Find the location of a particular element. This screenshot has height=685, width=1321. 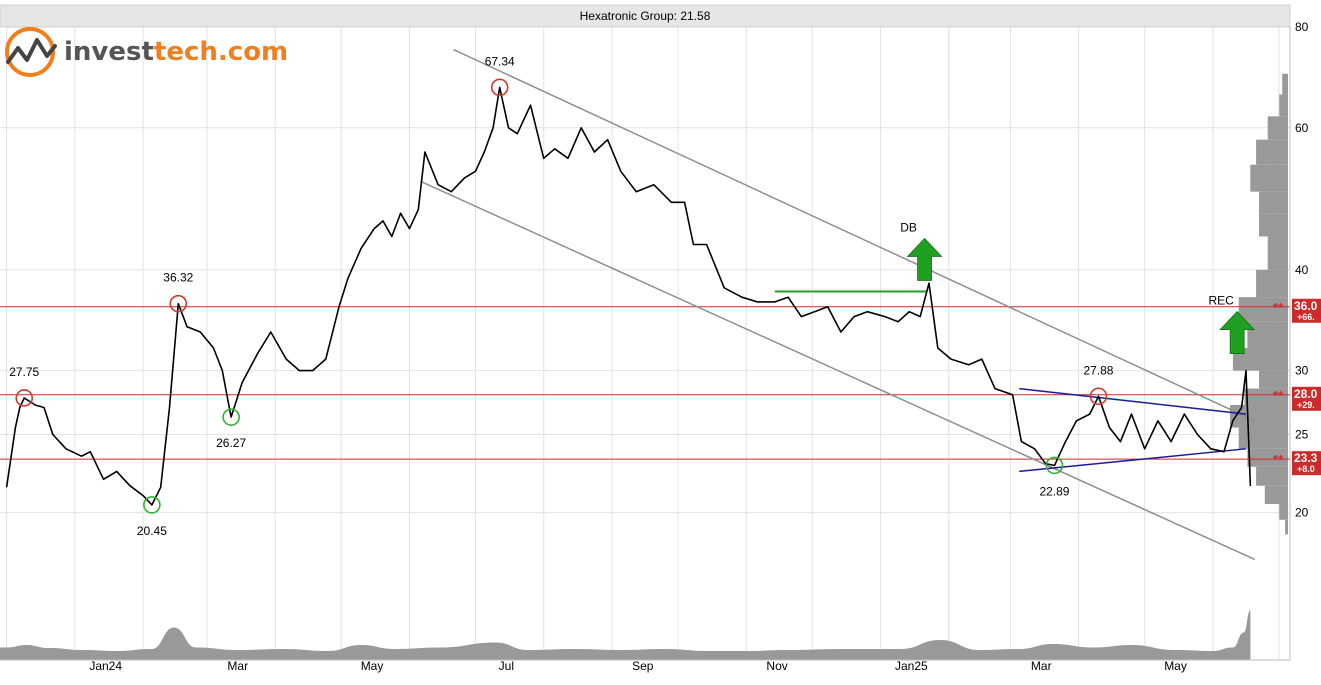

x-tick-label: Jan25 is located at coordinates (911, 666).